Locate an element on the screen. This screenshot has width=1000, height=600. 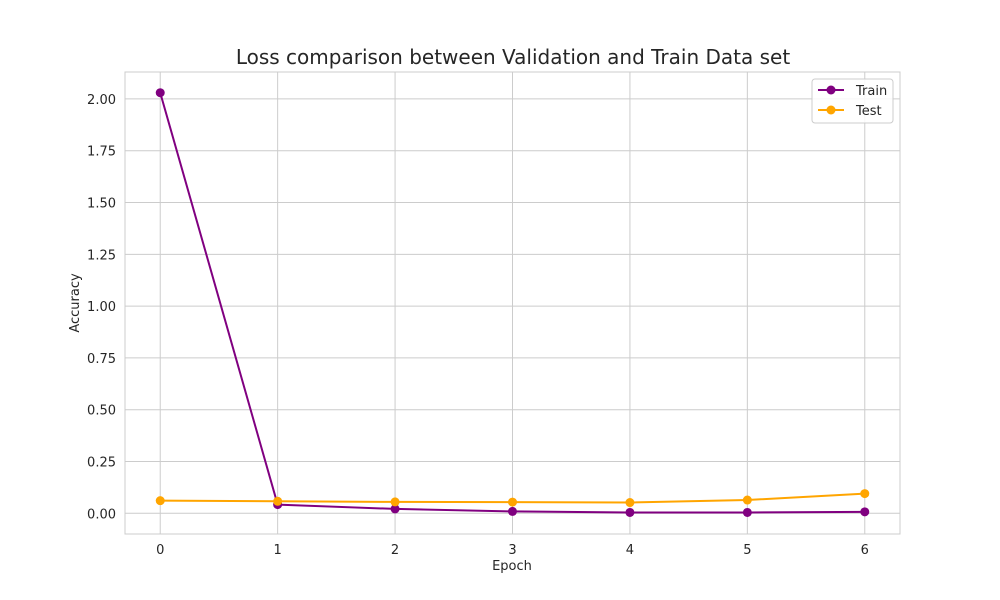
y-tick-label: 0.75 is located at coordinates (101, 359).